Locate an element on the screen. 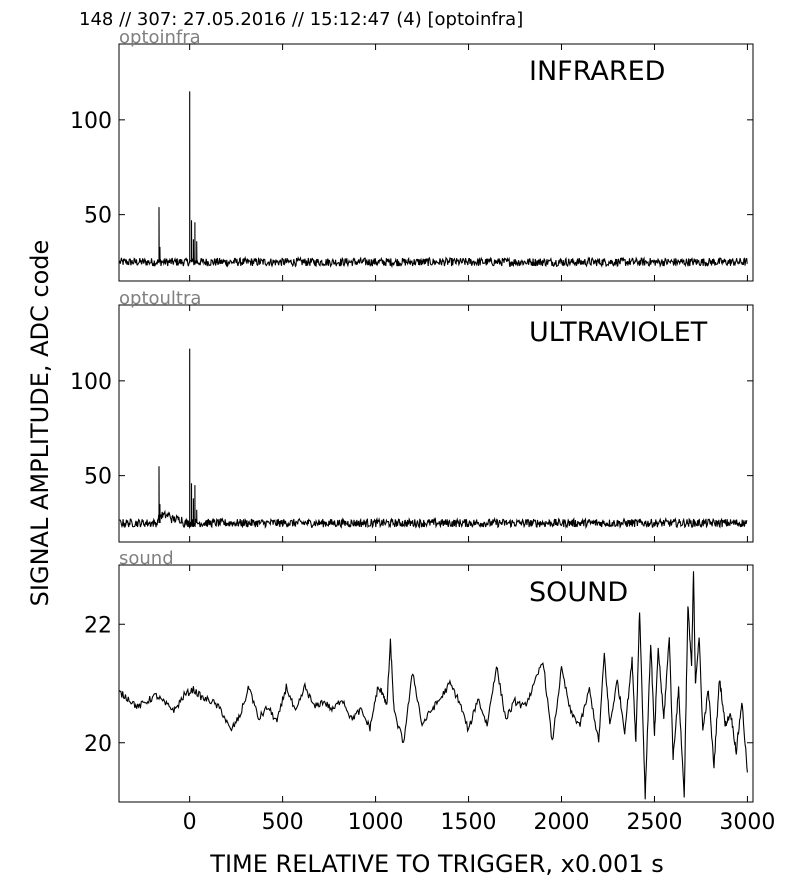 This screenshot has height=882, width=792. y-tick-label: 20 is located at coordinates (98, 744).